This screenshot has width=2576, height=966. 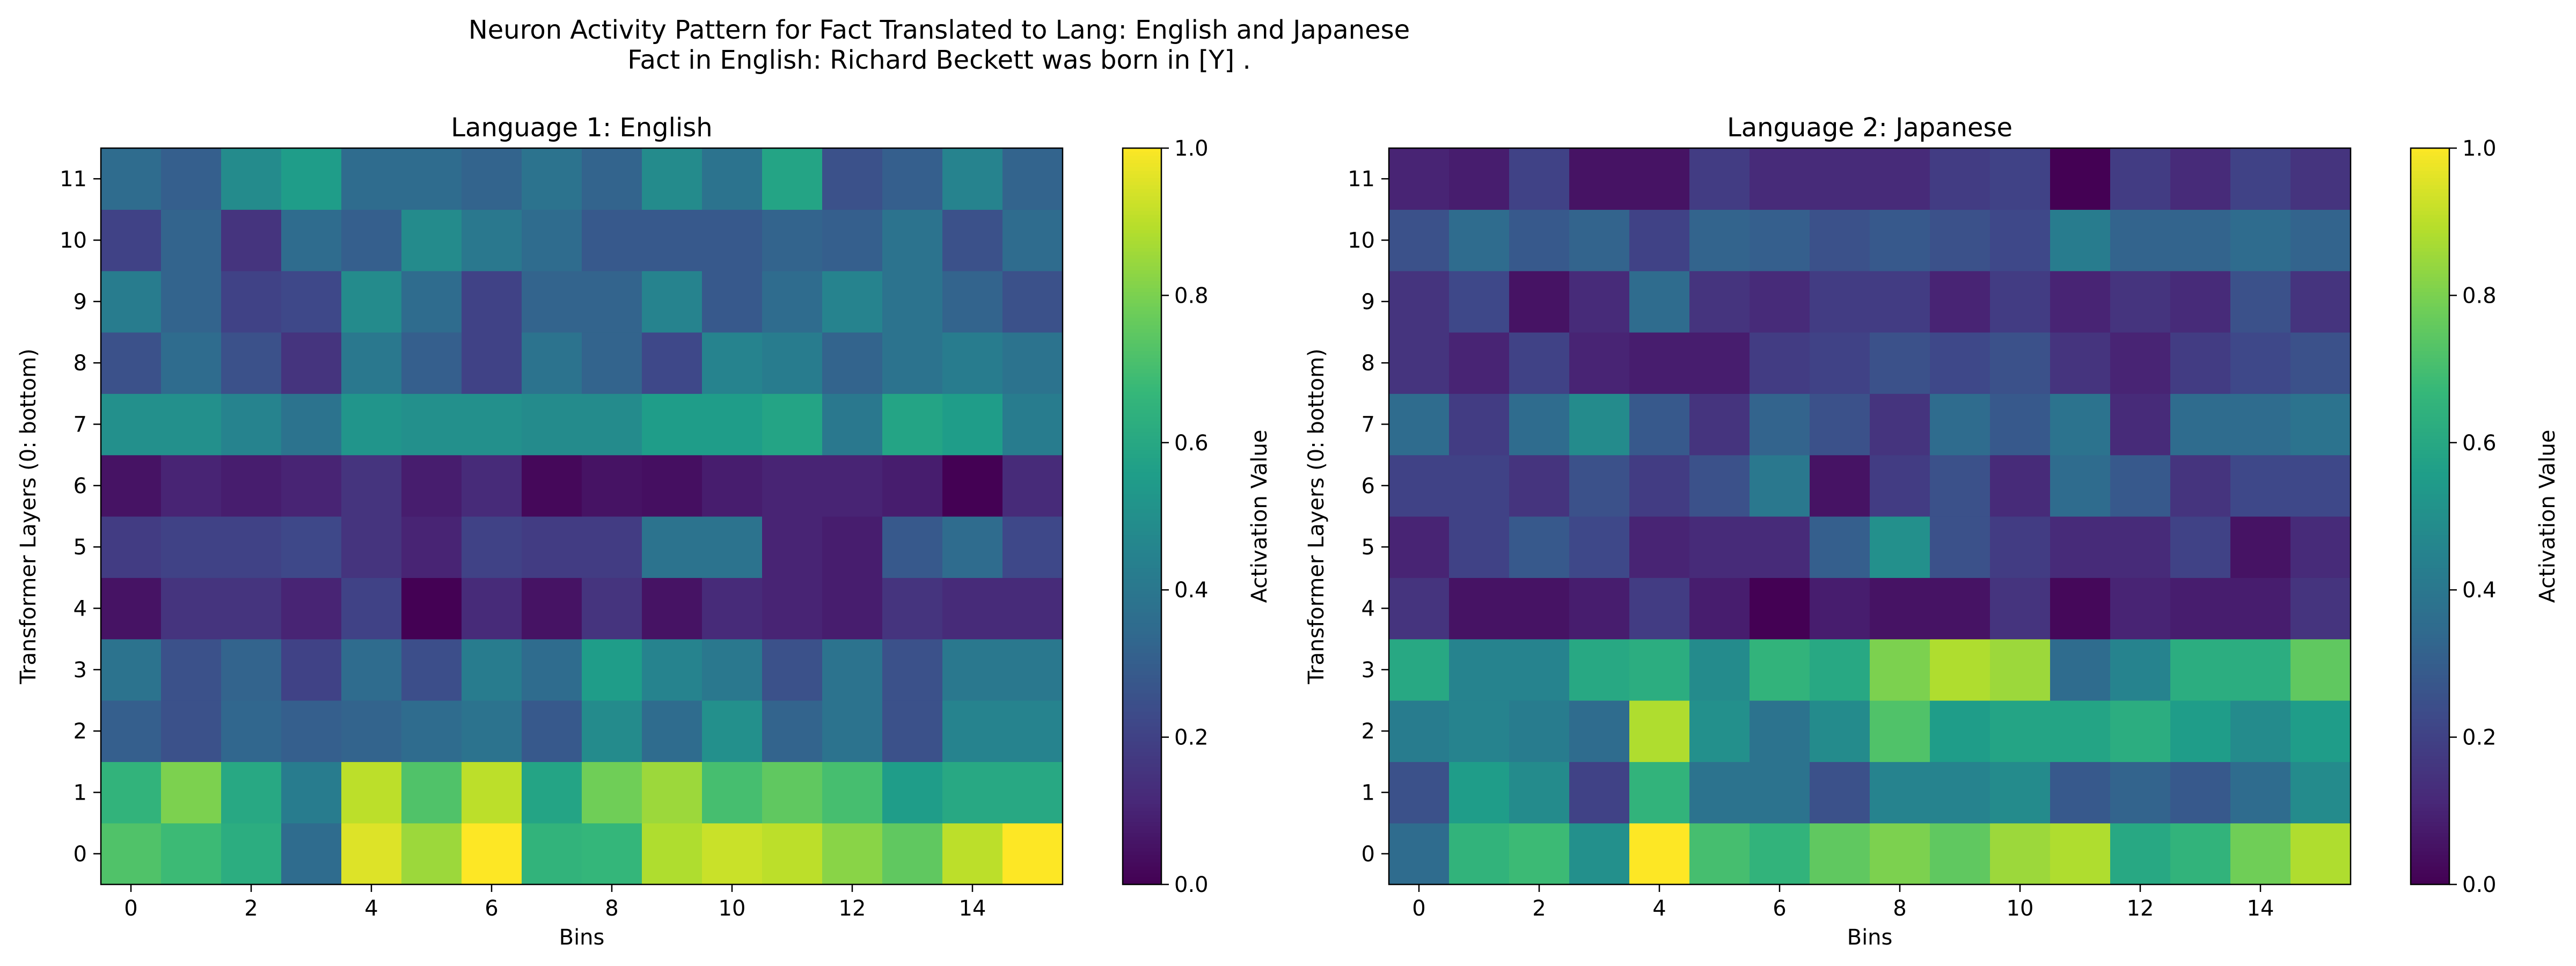 What do you see at coordinates (491, 908) in the screenshot?
I see `x-tick-label: 6` at bounding box center [491, 908].